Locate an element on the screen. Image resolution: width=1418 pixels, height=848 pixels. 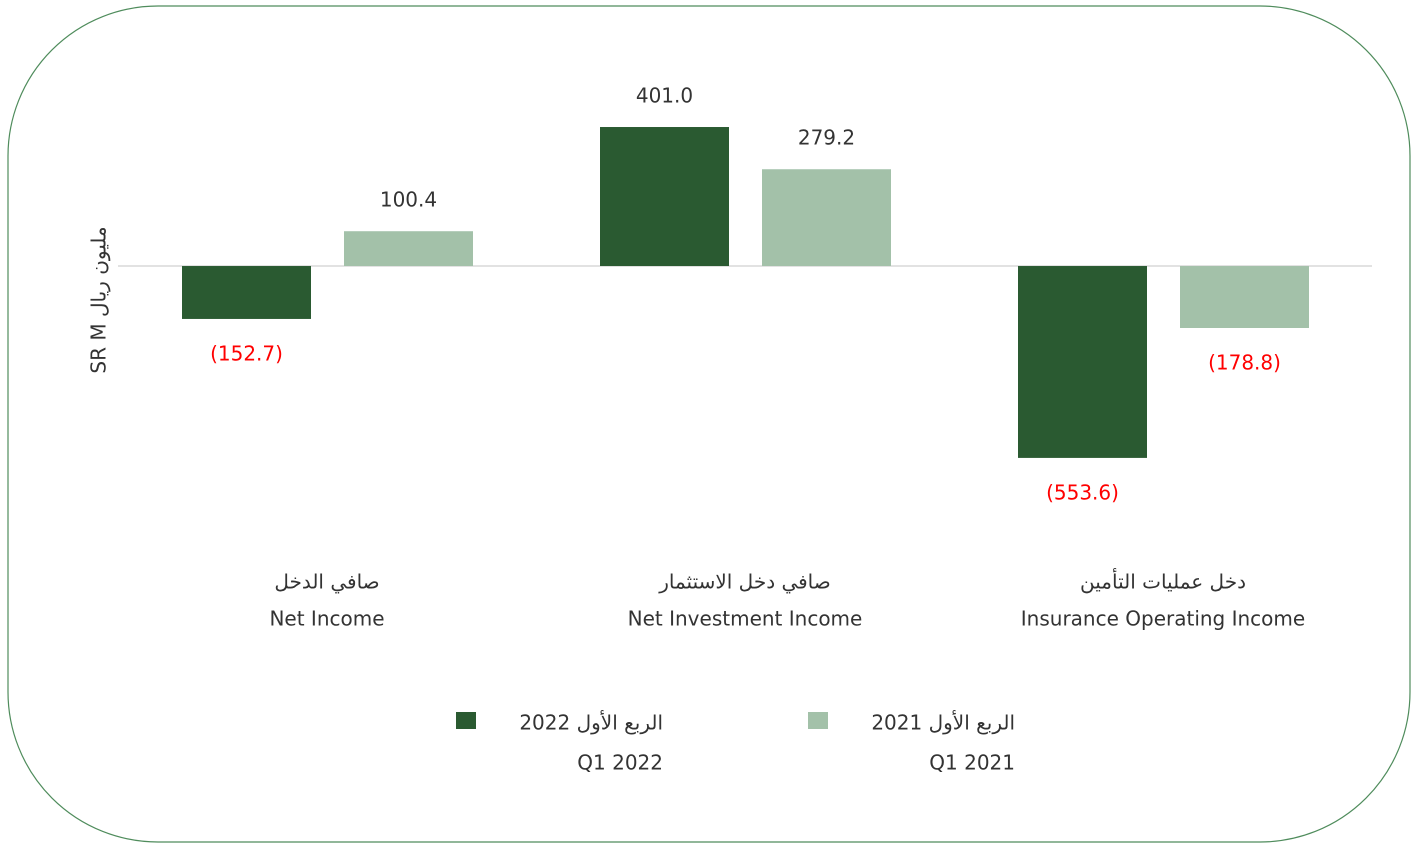
x-tick-label: Net Income is located at coordinates (326, 619).